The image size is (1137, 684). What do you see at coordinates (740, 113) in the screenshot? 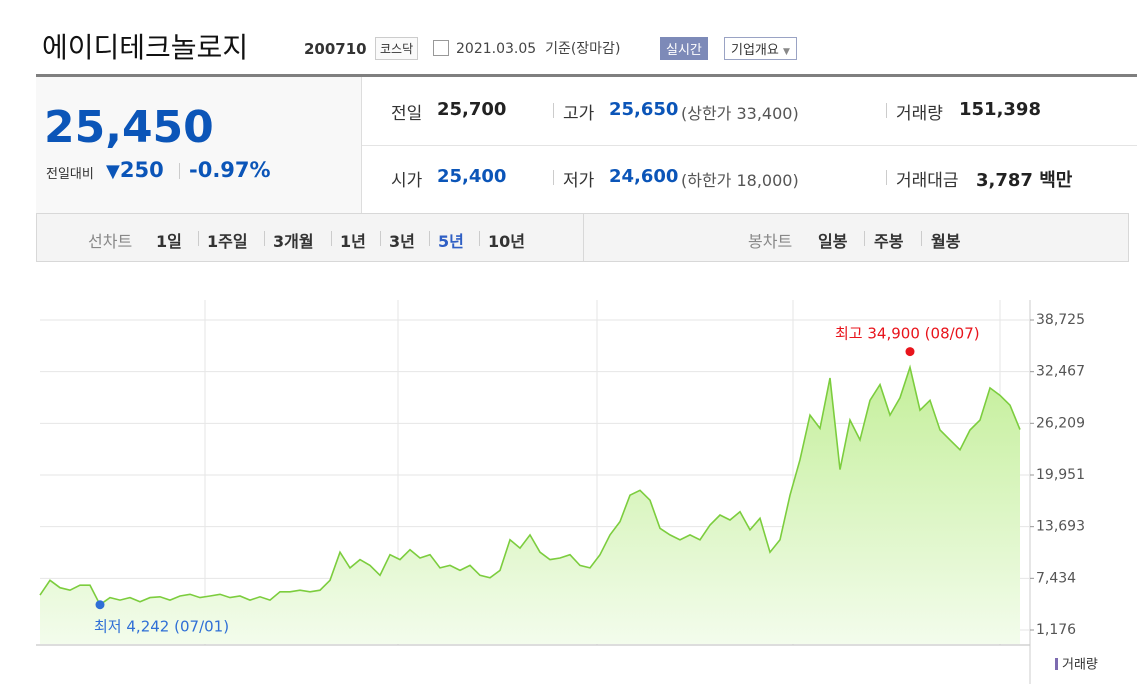
I see `stat-note: (상한가 33,400)` at bounding box center [740, 113].